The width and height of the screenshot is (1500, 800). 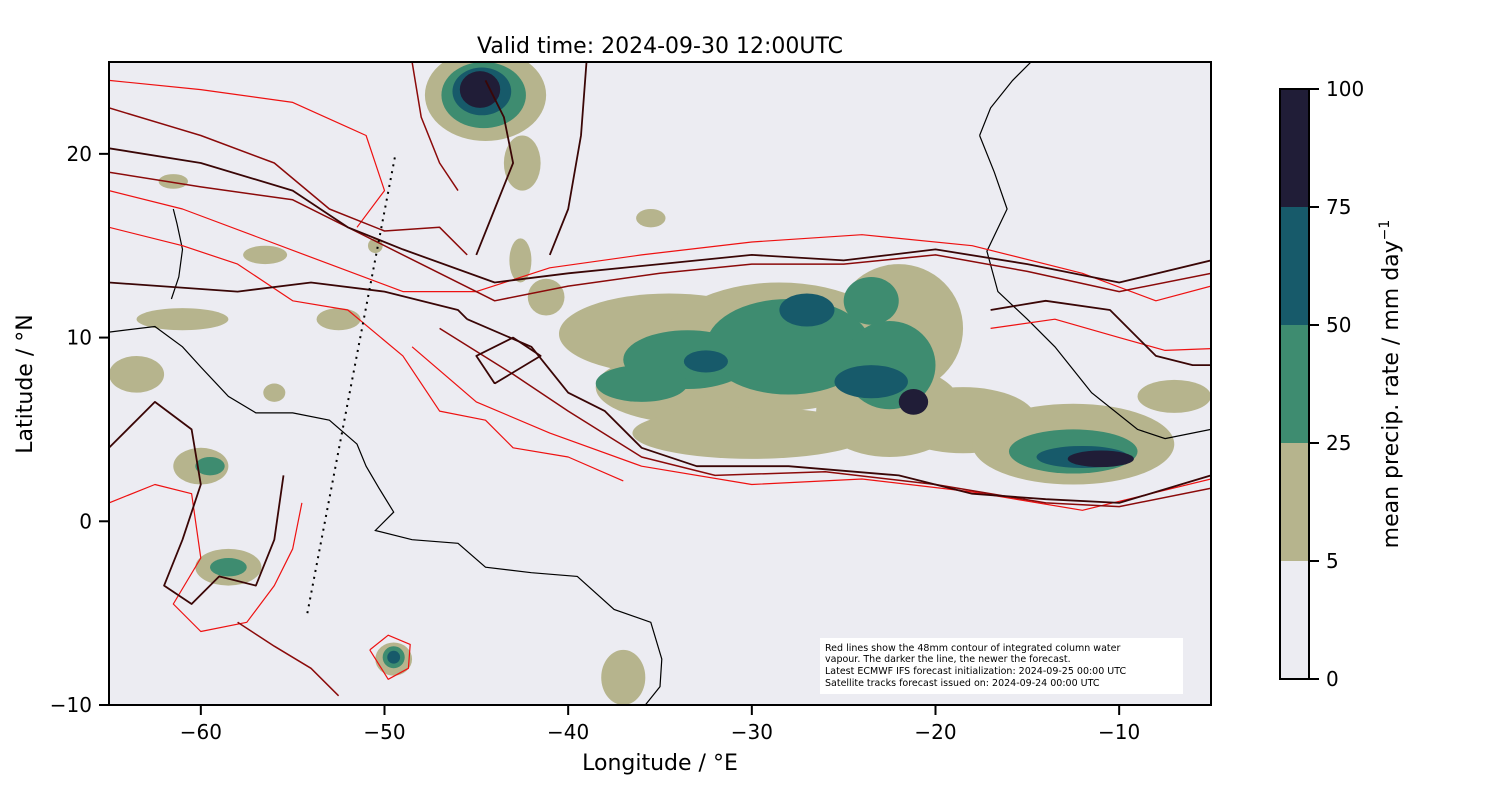 What do you see at coordinates (1385, 230) in the screenshot?
I see `colorbar-label-superscript: −1` at bounding box center [1385, 230].